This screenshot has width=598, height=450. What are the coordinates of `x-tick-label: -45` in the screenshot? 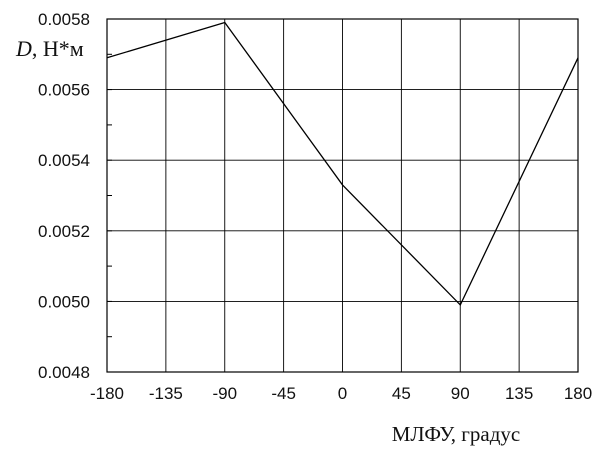 It's located at (283, 393).